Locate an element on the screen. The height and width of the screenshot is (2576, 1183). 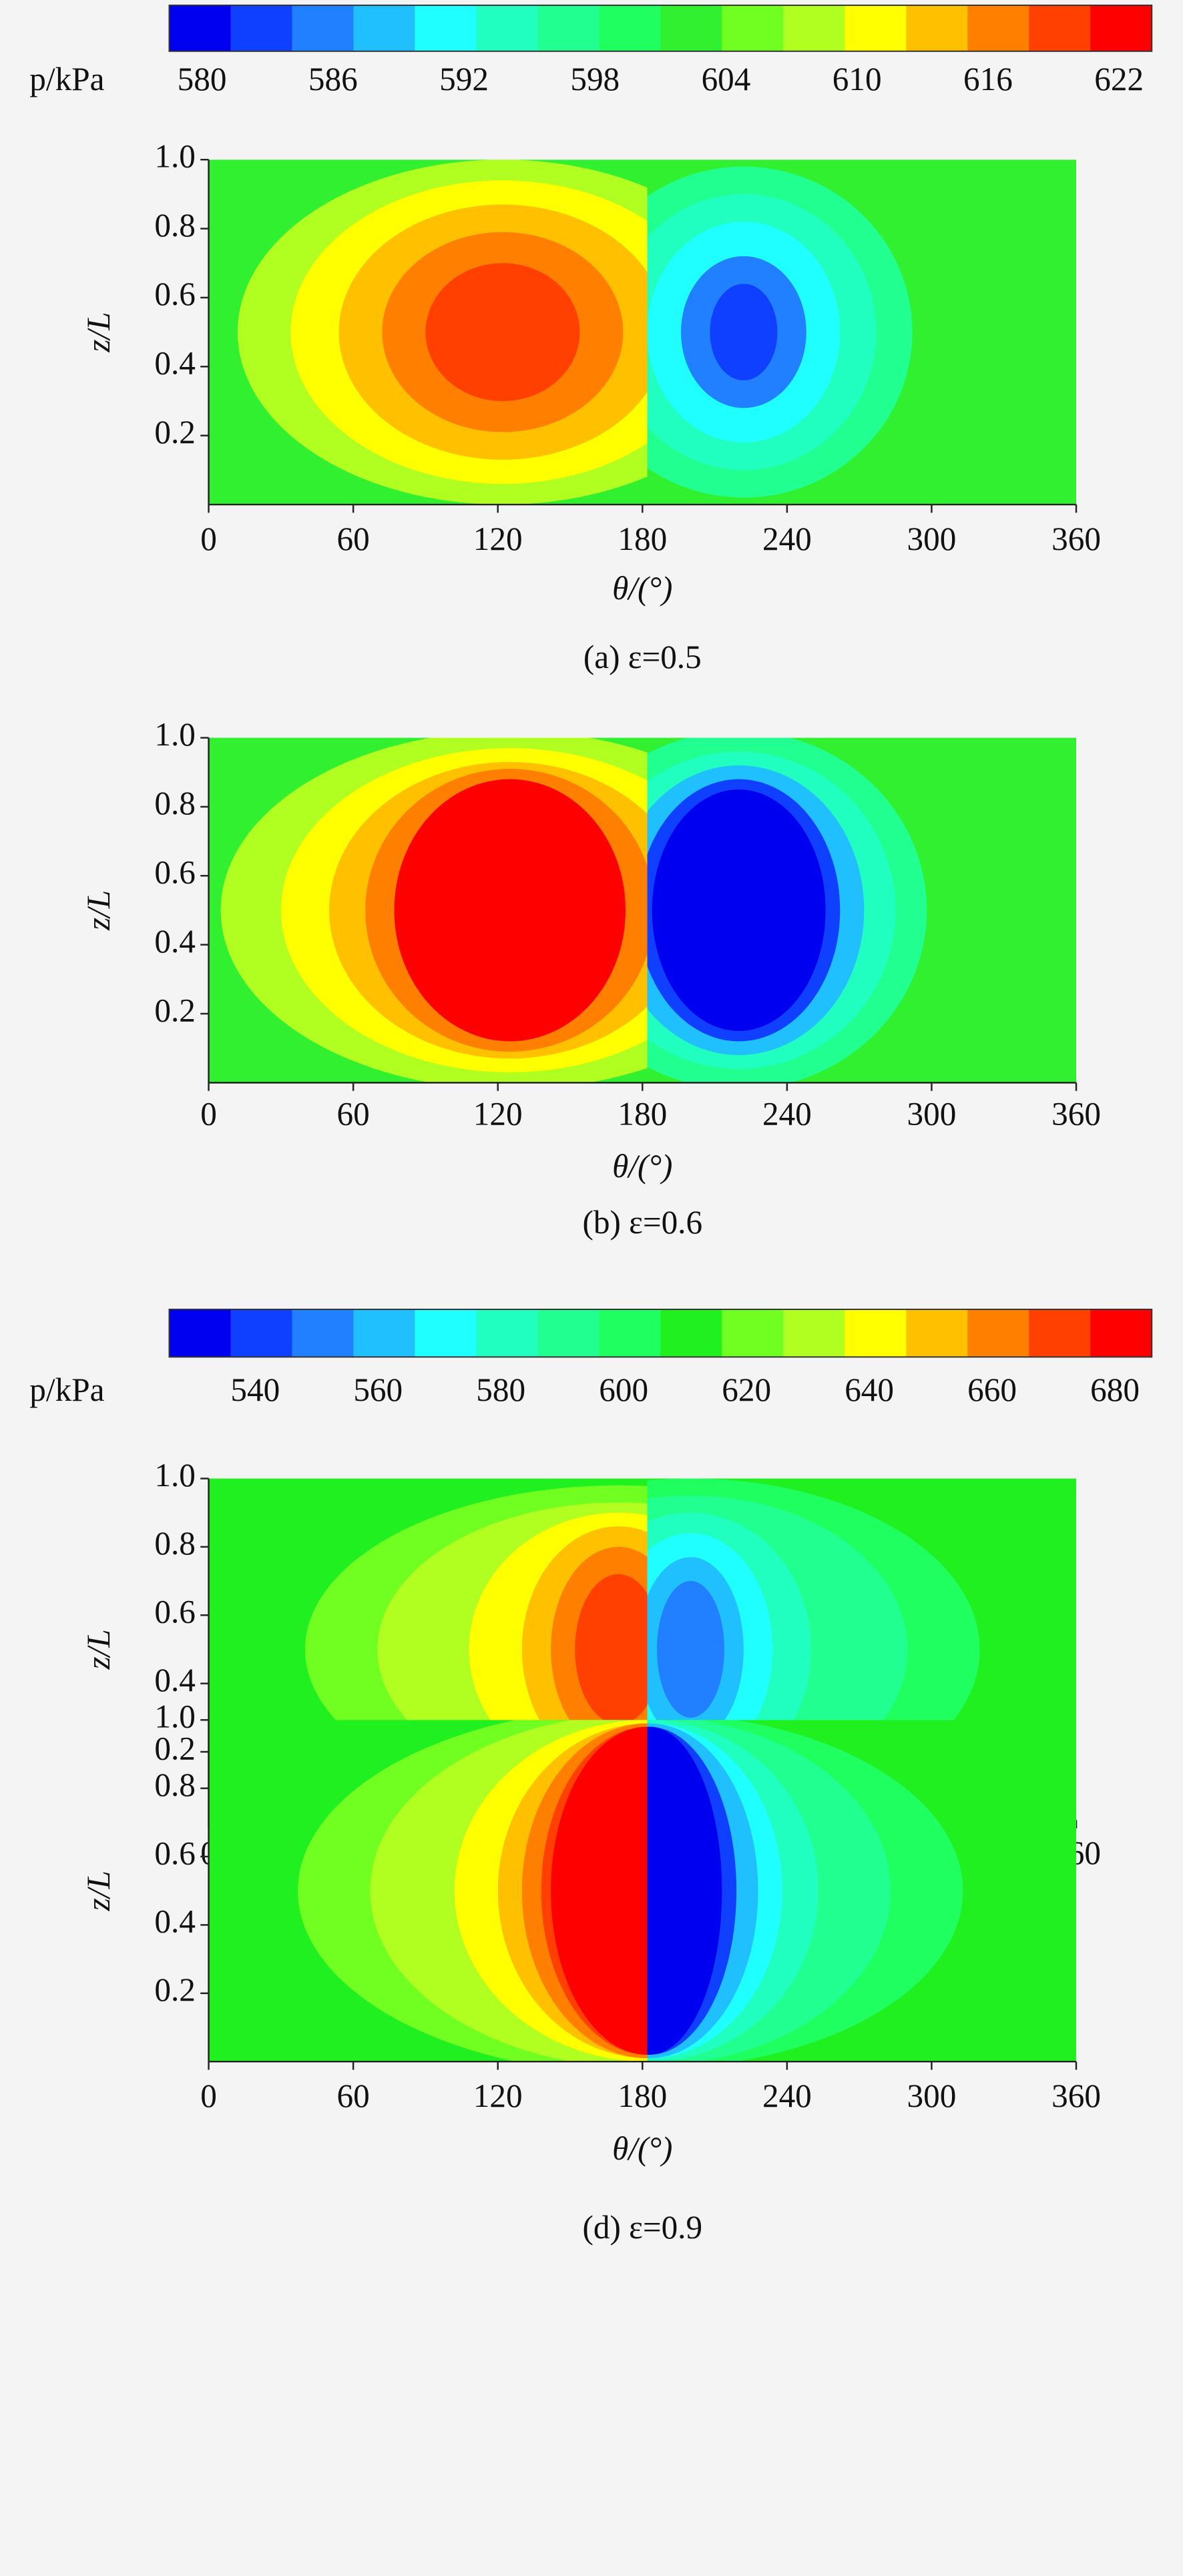
colorbar-tick-label: 604 is located at coordinates (726, 79).